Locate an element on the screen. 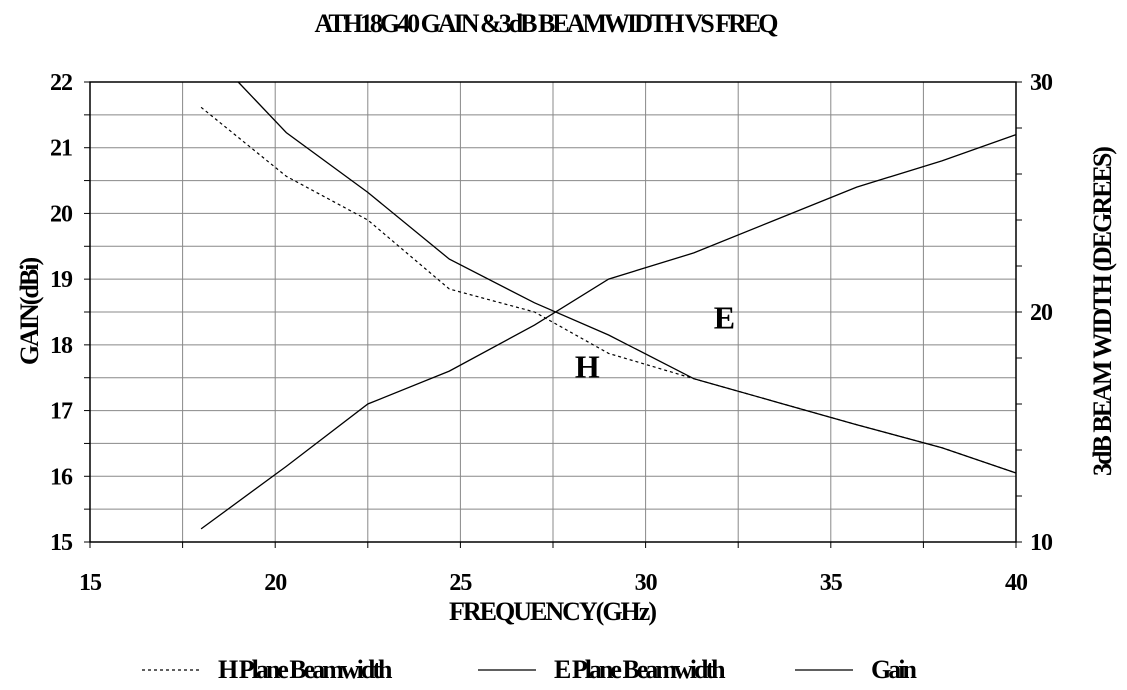 Image resolution: width=1127 pixels, height=690 pixels. x-tick-label: 35 is located at coordinates (831, 583).